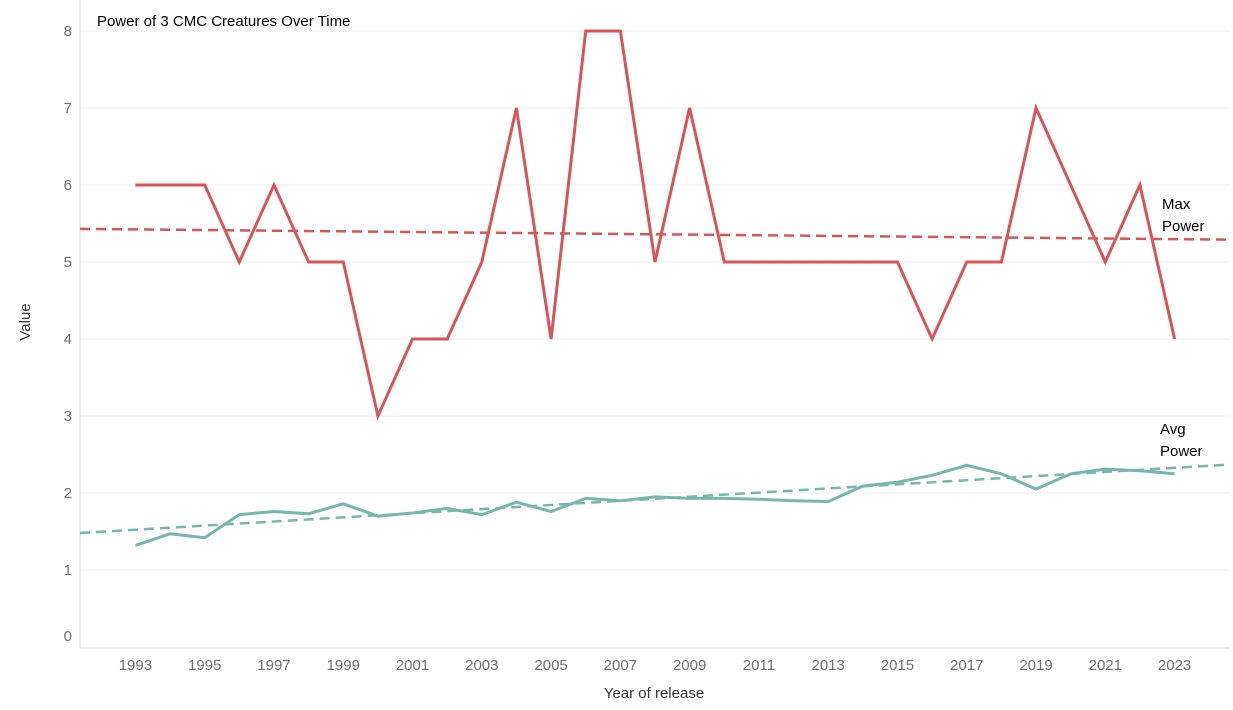 The image size is (1233, 710). What do you see at coordinates (1176, 204) in the screenshot?
I see `series-label-0-line1: Max` at bounding box center [1176, 204].